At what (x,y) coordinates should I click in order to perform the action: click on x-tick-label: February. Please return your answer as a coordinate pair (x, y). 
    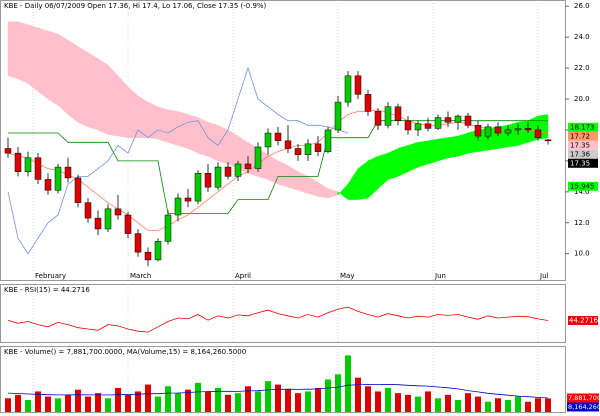
    Looking at the image, I should click on (50, 276).